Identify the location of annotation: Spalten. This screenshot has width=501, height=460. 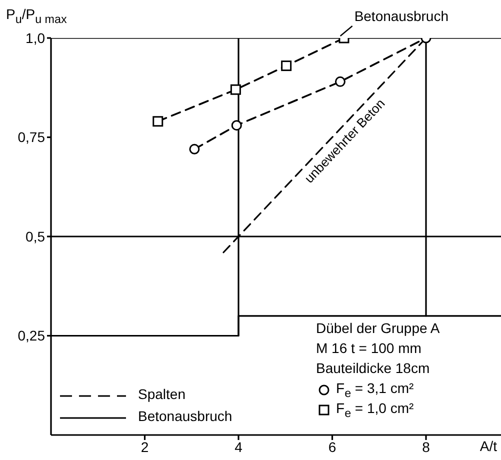
(162, 394).